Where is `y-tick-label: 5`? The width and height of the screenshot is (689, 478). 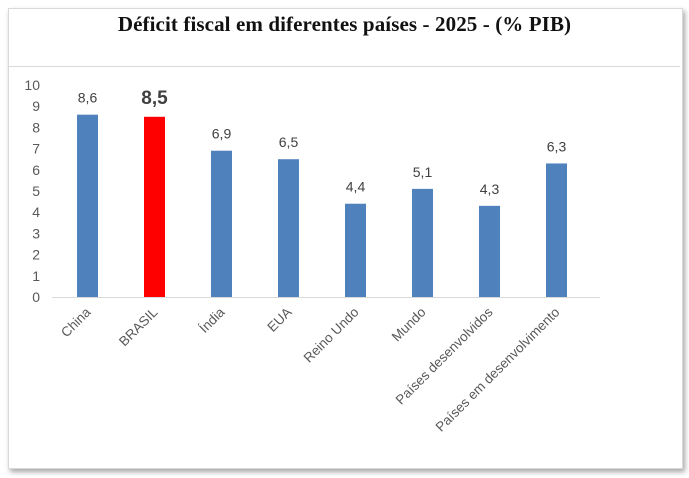 y-tick-label: 5 is located at coordinates (36, 191).